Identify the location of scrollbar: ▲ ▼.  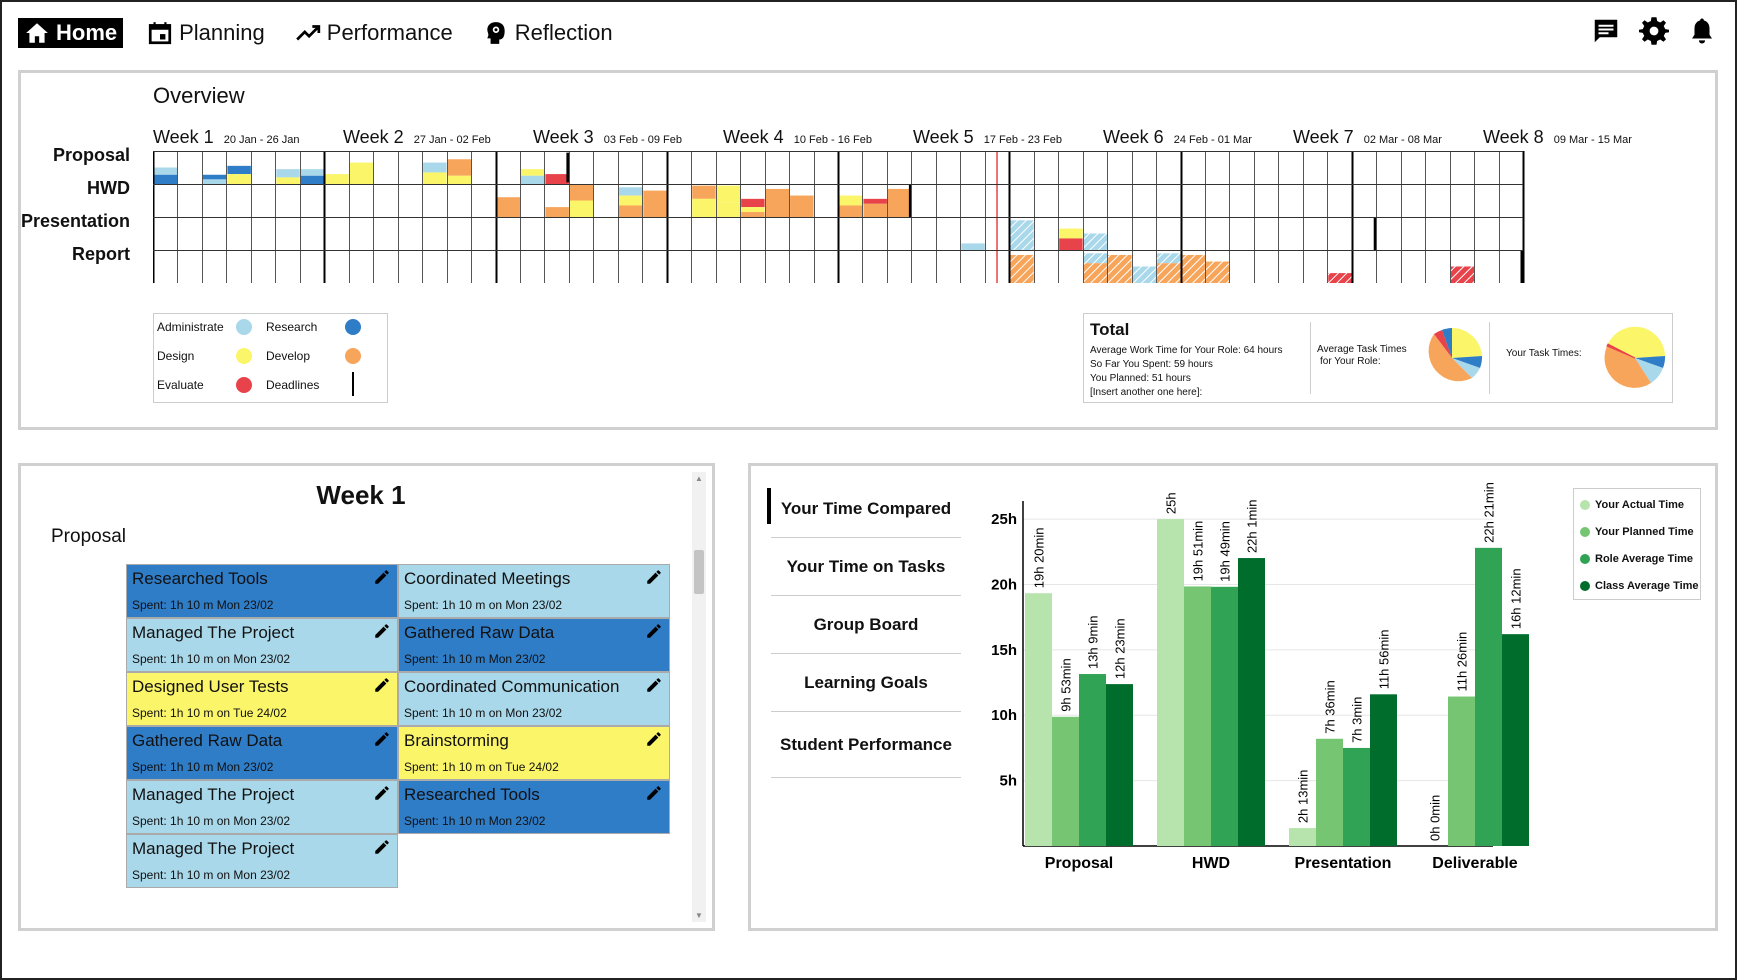
(699, 697).